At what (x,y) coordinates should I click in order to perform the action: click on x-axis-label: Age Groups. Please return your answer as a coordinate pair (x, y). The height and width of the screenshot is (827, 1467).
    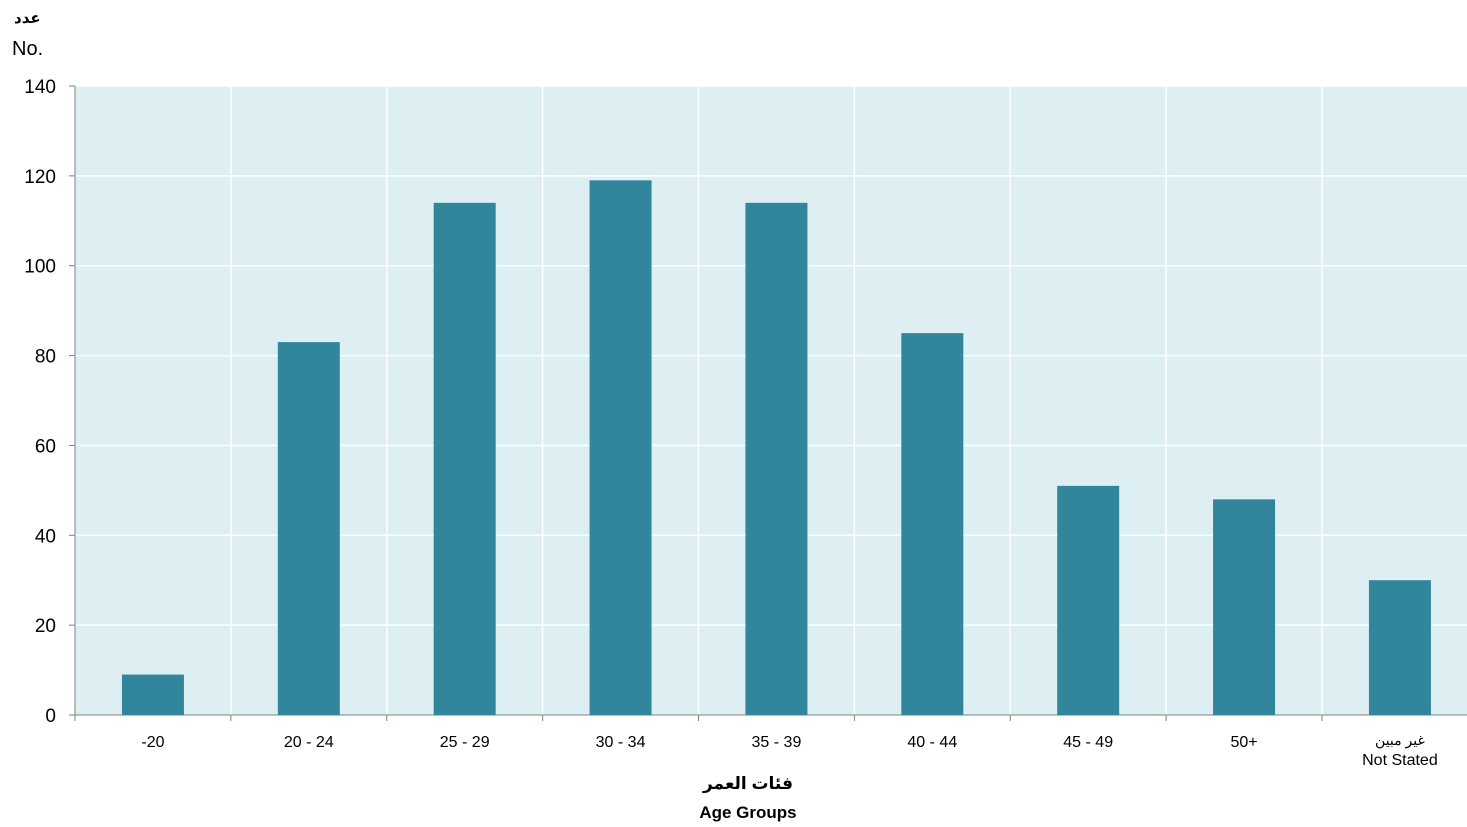
    Looking at the image, I should click on (748, 812).